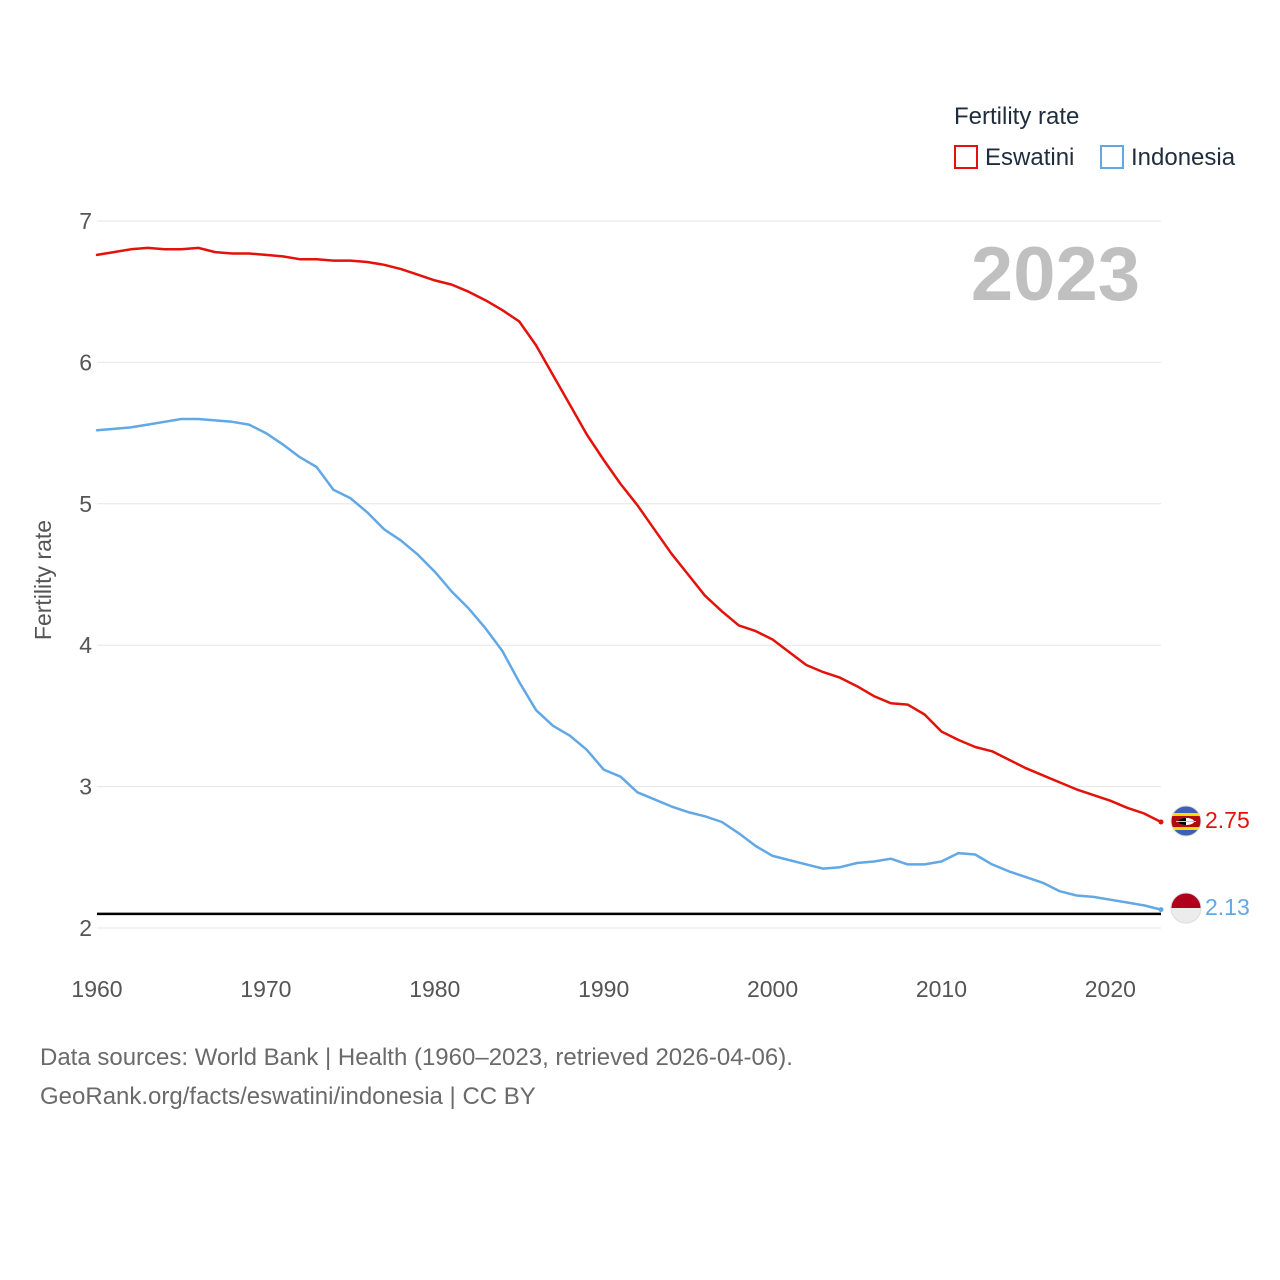 Image resolution: width=1280 pixels, height=1280 pixels. Describe the element at coordinates (85, 787) in the screenshot. I see `y-tick-label-3: 3` at that location.